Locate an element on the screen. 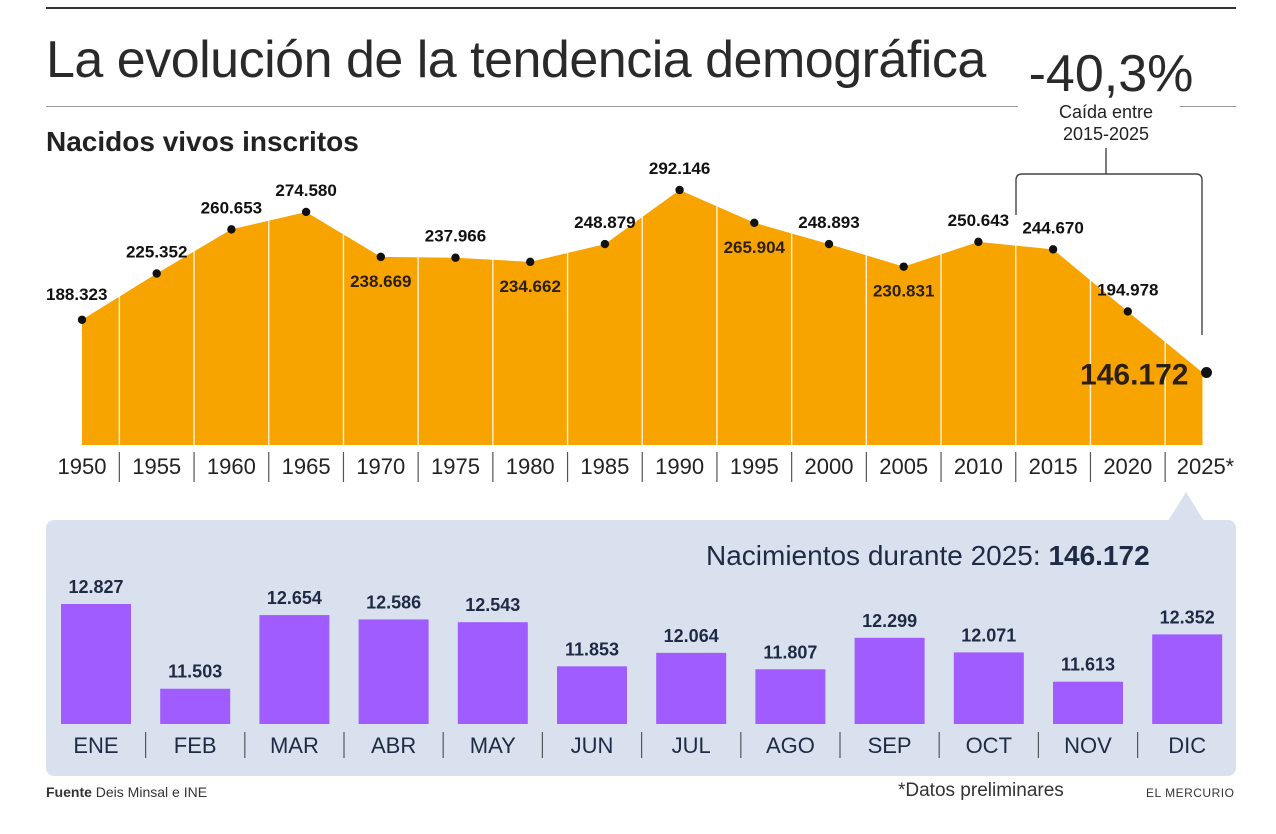 The width and height of the screenshot is (1276, 834). month-tick-label: SEP is located at coordinates (890, 745).